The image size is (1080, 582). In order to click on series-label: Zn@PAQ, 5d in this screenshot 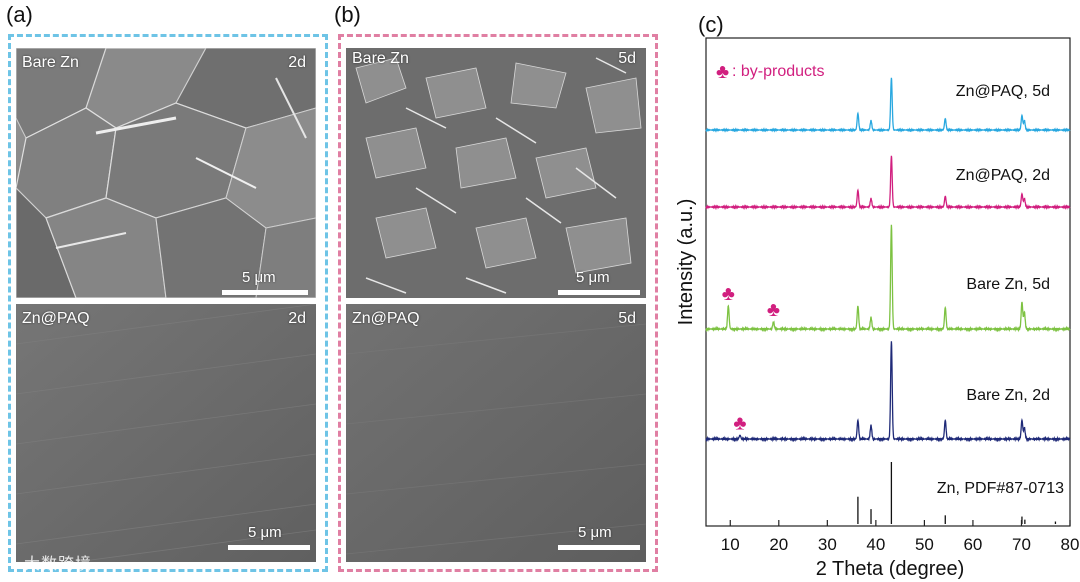, I will do `click(1003, 91)`.